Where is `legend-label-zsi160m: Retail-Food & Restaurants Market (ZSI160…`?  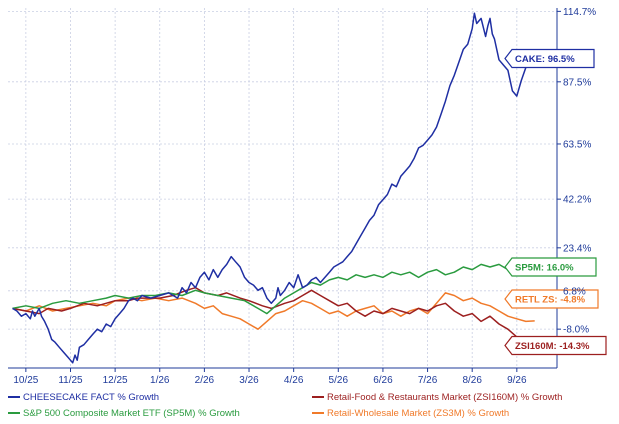
legend-label-zsi160m: Retail-Food & Restaurants Market (ZSI160… is located at coordinates (445, 397).